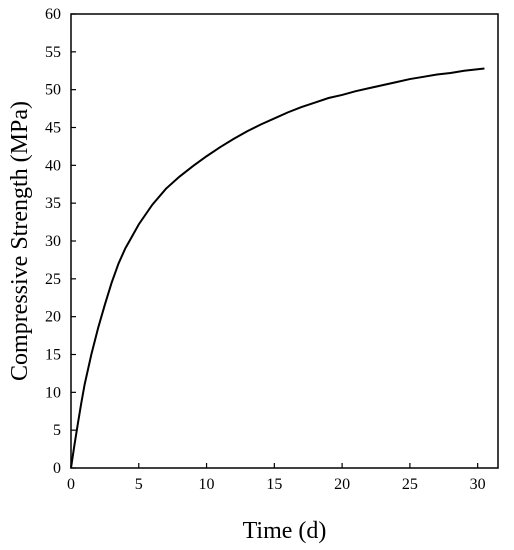  Describe the element at coordinates (53, 90) in the screenshot. I see `y-tick-label: 50` at that location.